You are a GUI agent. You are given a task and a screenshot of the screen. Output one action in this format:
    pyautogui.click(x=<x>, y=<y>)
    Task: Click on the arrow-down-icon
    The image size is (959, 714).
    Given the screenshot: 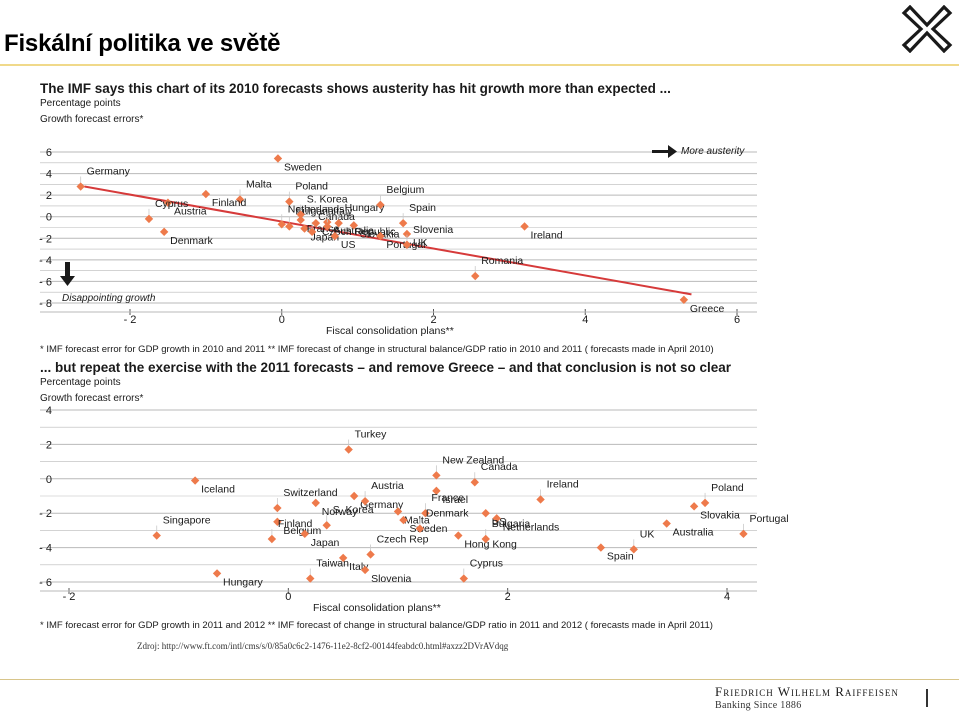 What is the action you would take?
    pyautogui.click(x=67, y=274)
    